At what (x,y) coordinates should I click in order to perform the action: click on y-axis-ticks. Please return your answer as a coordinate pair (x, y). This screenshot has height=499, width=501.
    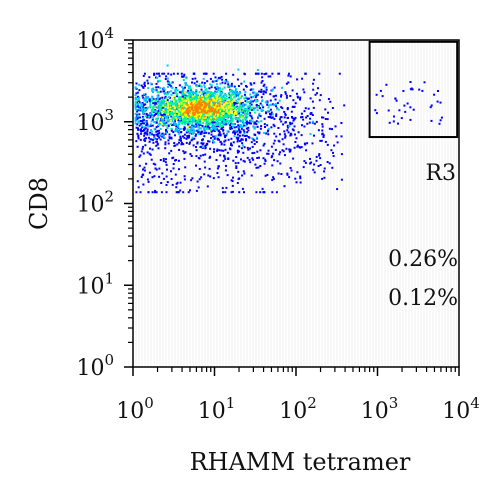
    Looking at the image, I should click on (128, 203).